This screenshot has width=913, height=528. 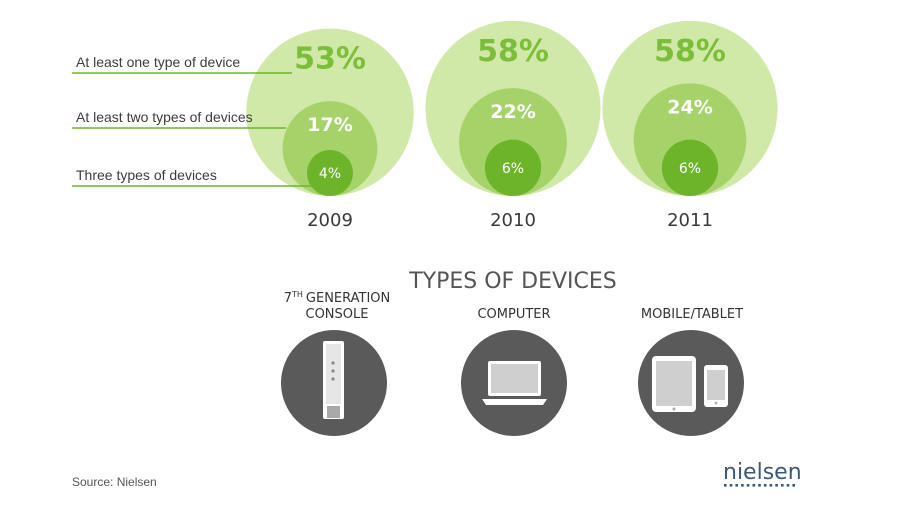 What do you see at coordinates (146, 175) in the screenshot?
I see `legend-label-3: Three types of devices` at bounding box center [146, 175].